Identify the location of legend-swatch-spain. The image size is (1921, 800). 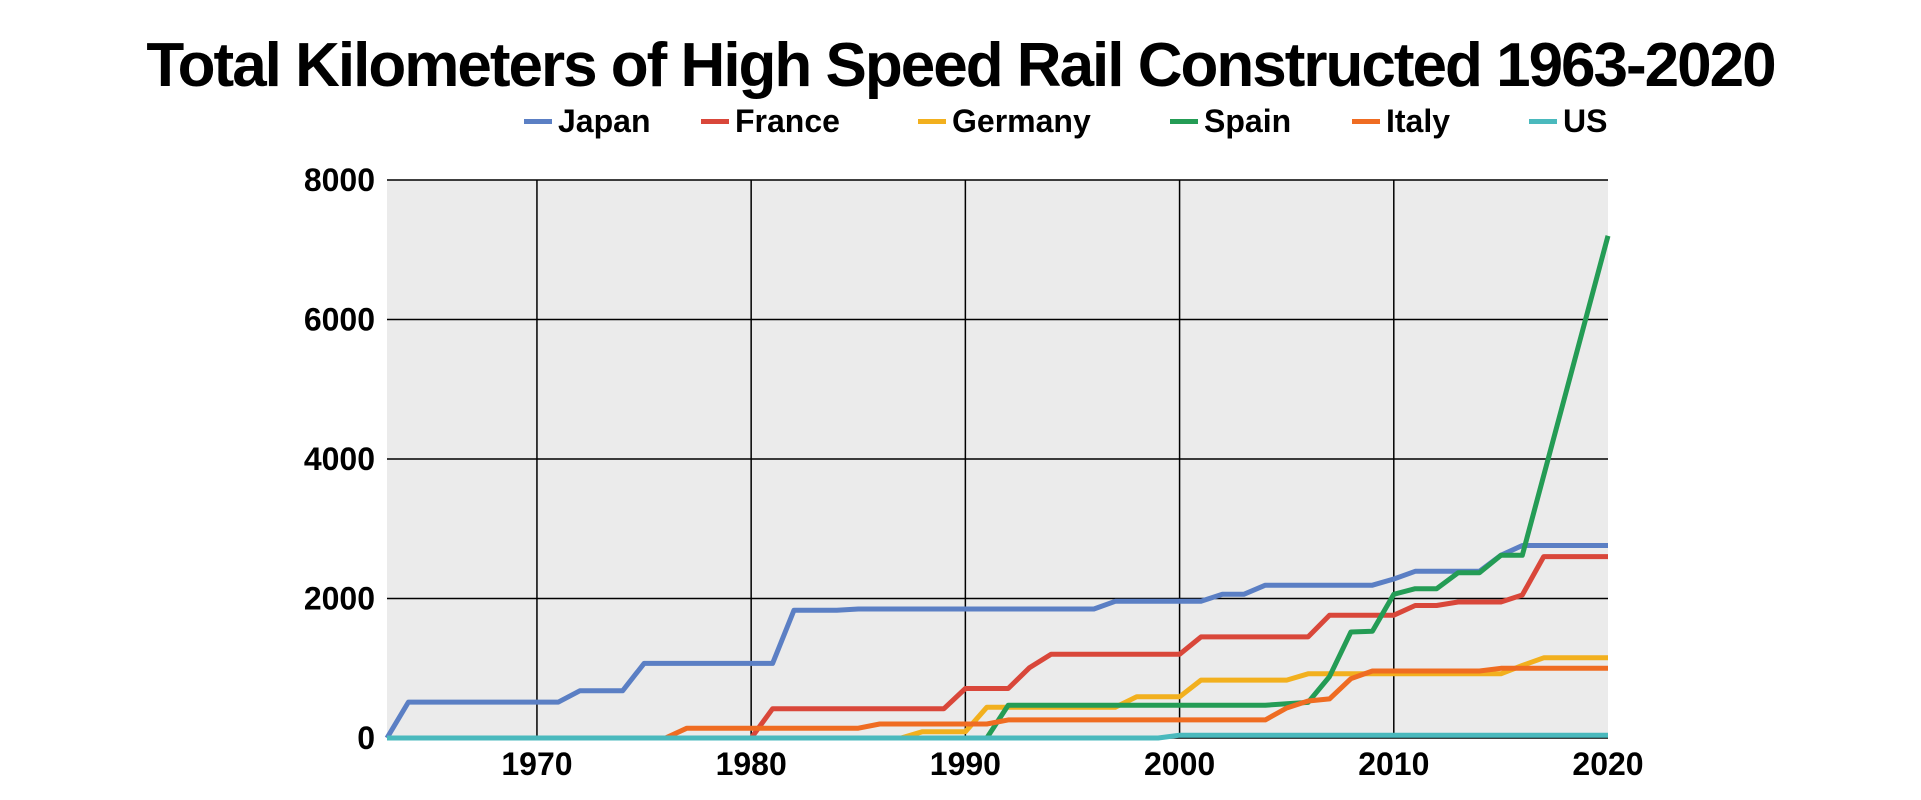
(1184, 121).